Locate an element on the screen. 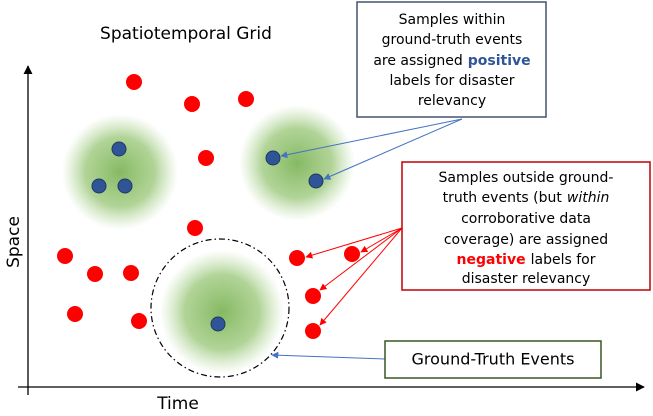 Image resolution: width=653 pixels, height=416 pixels. svg-text: Samples within is located at coordinates (452, 20).